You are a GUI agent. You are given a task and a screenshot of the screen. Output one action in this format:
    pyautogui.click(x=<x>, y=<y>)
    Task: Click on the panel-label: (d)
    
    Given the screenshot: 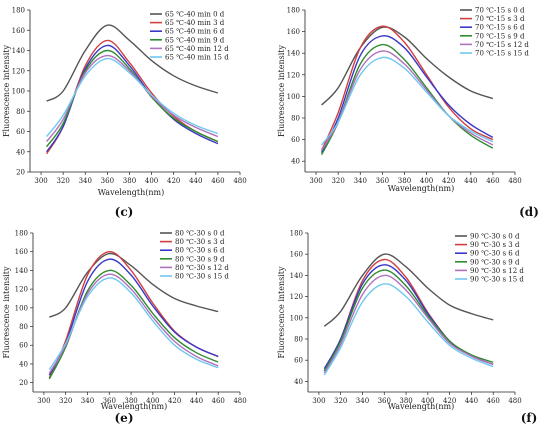 What is the action you would take?
    pyautogui.click(x=529, y=212)
    